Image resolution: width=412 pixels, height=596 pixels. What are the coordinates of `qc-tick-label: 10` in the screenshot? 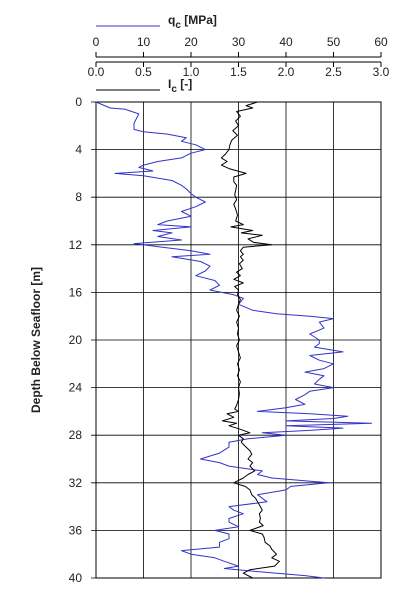 It's located at (144, 42).